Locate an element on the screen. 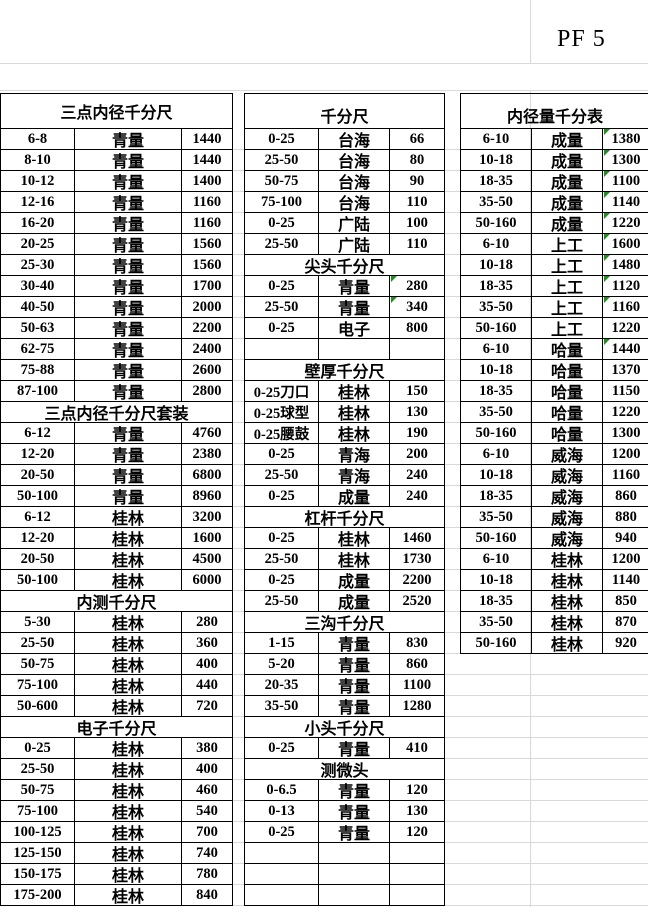  size-cell: 0-13 is located at coordinates (281, 810).